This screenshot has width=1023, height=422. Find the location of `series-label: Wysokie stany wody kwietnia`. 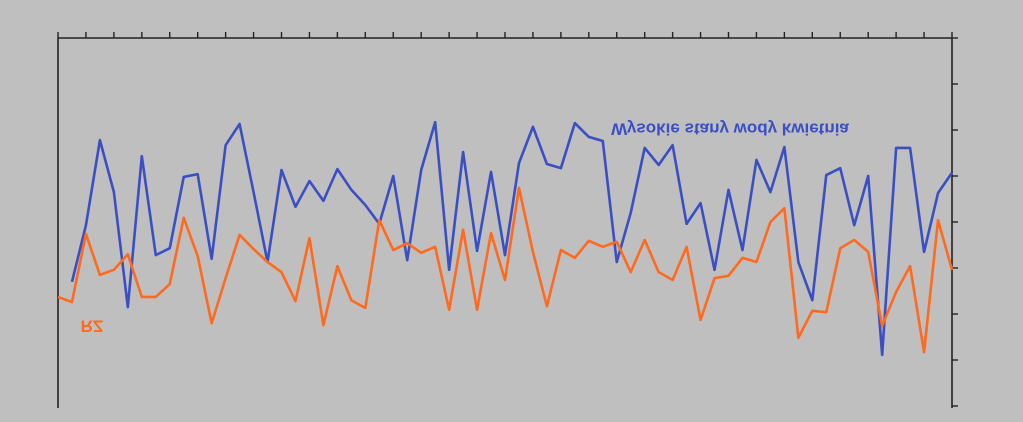

series-label: Wysokie stany wody kwietnia is located at coordinates (730, 129).